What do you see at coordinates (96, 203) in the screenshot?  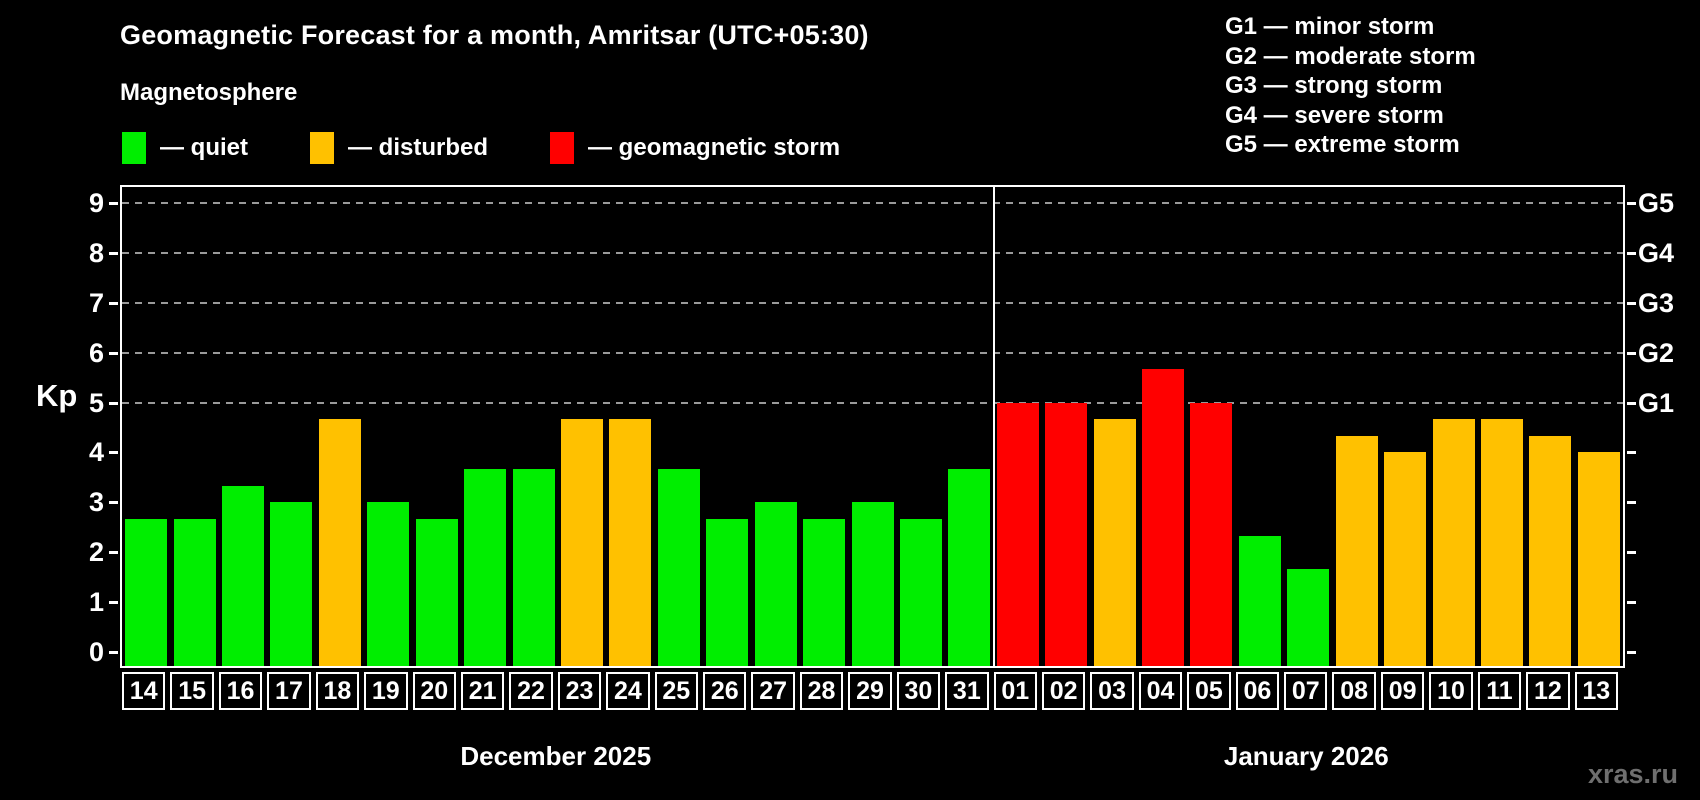 I see `y-tick-label-9: 9` at bounding box center [96, 203].